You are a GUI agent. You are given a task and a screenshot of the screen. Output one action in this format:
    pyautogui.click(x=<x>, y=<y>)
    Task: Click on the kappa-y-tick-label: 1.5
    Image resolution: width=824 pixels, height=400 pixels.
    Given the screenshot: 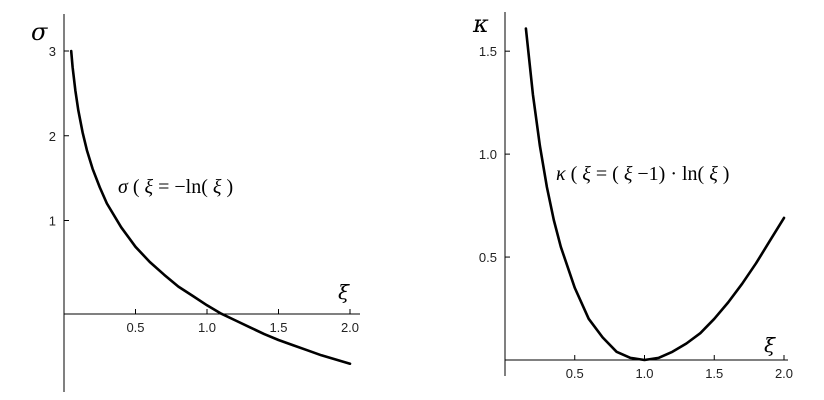 What is the action you would take?
    pyautogui.click(x=488, y=51)
    